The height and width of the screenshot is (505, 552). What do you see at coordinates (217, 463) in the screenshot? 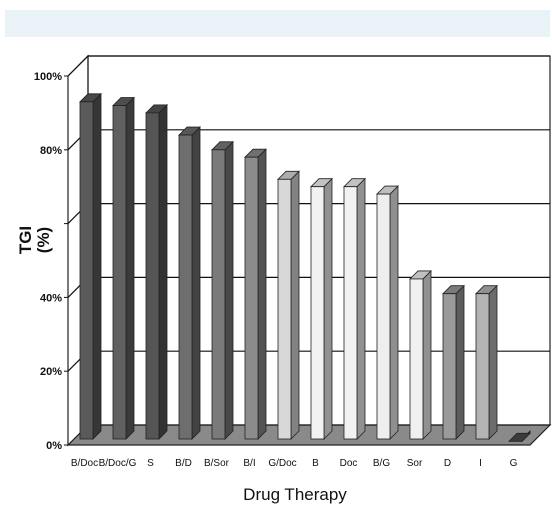
I see `x-tick-label: B/Sor` at bounding box center [217, 463].